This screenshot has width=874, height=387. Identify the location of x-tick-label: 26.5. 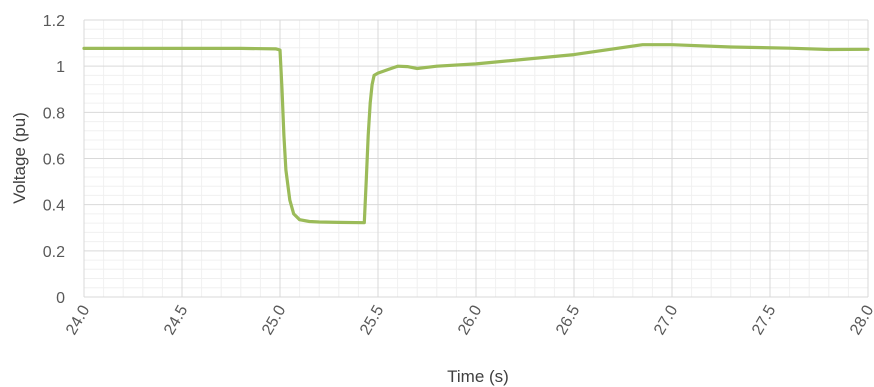
(568, 320).